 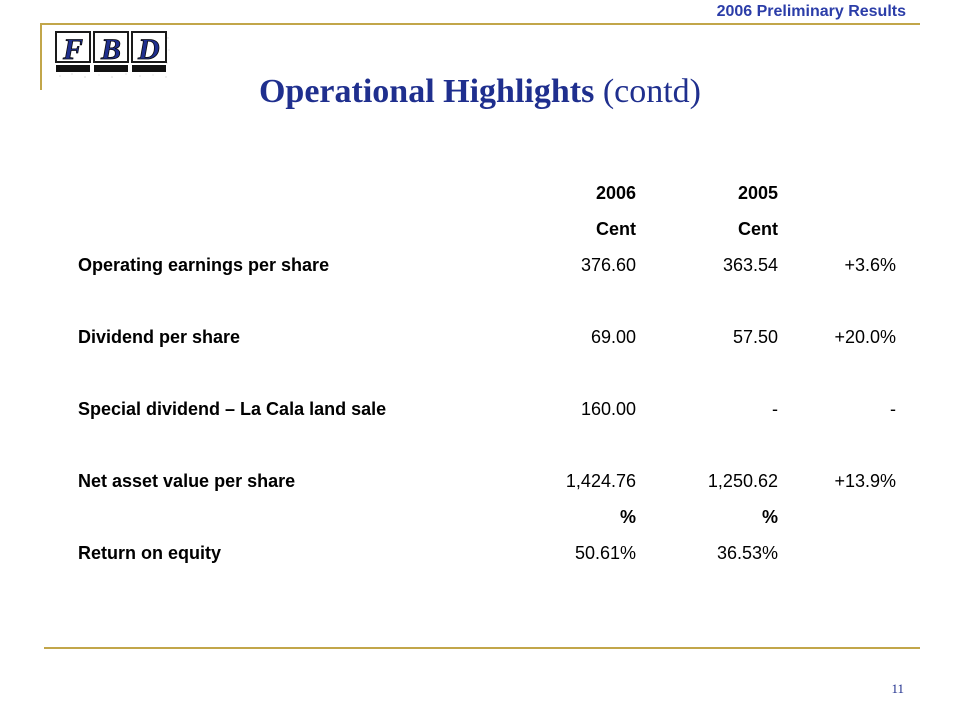 What do you see at coordinates (627, 516) in the screenshot?
I see `percent-2006-header: %` at bounding box center [627, 516].